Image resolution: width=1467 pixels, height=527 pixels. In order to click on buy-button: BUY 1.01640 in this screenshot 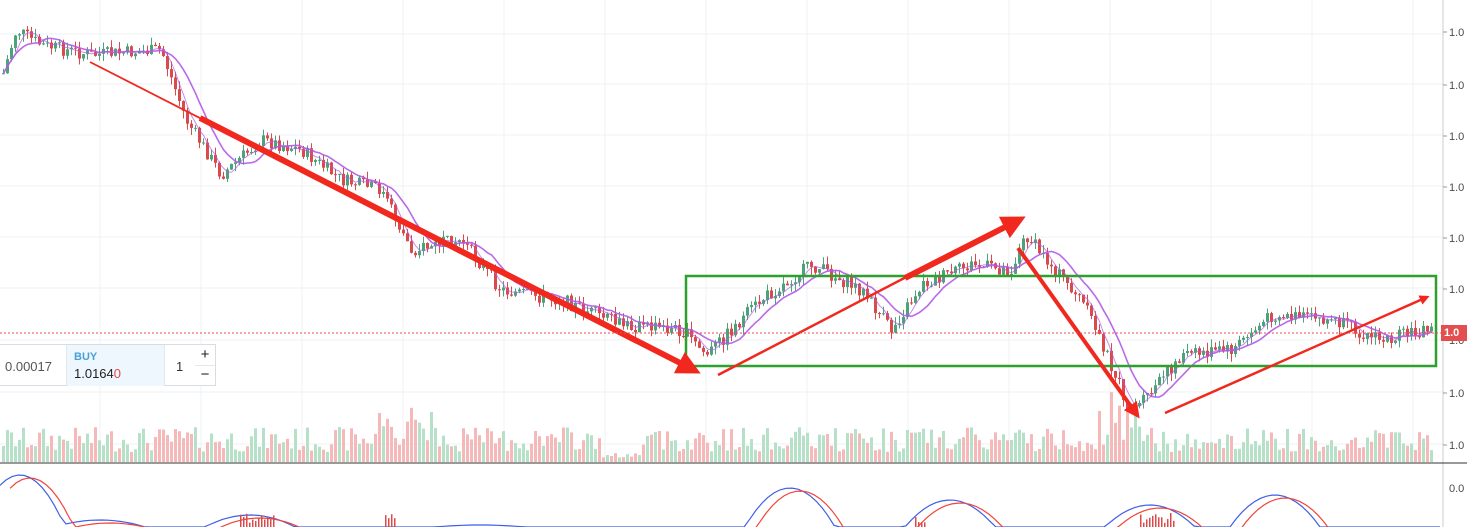, I will do `click(115, 365)`.